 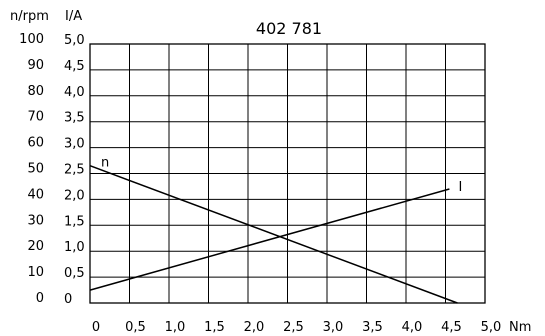 What do you see at coordinates (491, 327) in the screenshot?
I see `x-tick-label: 5,0` at bounding box center [491, 327].